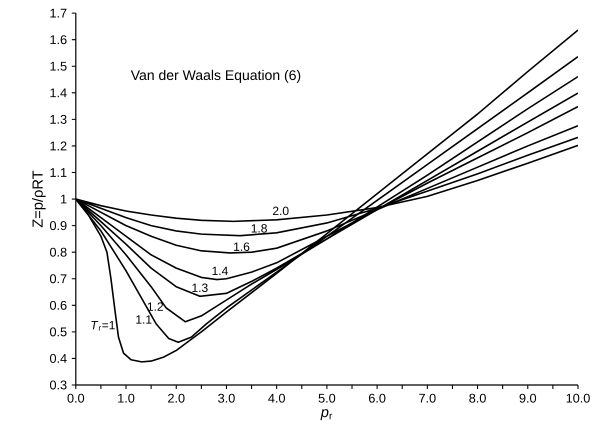 This screenshot has width=594, height=443. Describe the element at coordinates (58, 13) in the screenshot. I see `y-tick-label: 1.7` at that location.